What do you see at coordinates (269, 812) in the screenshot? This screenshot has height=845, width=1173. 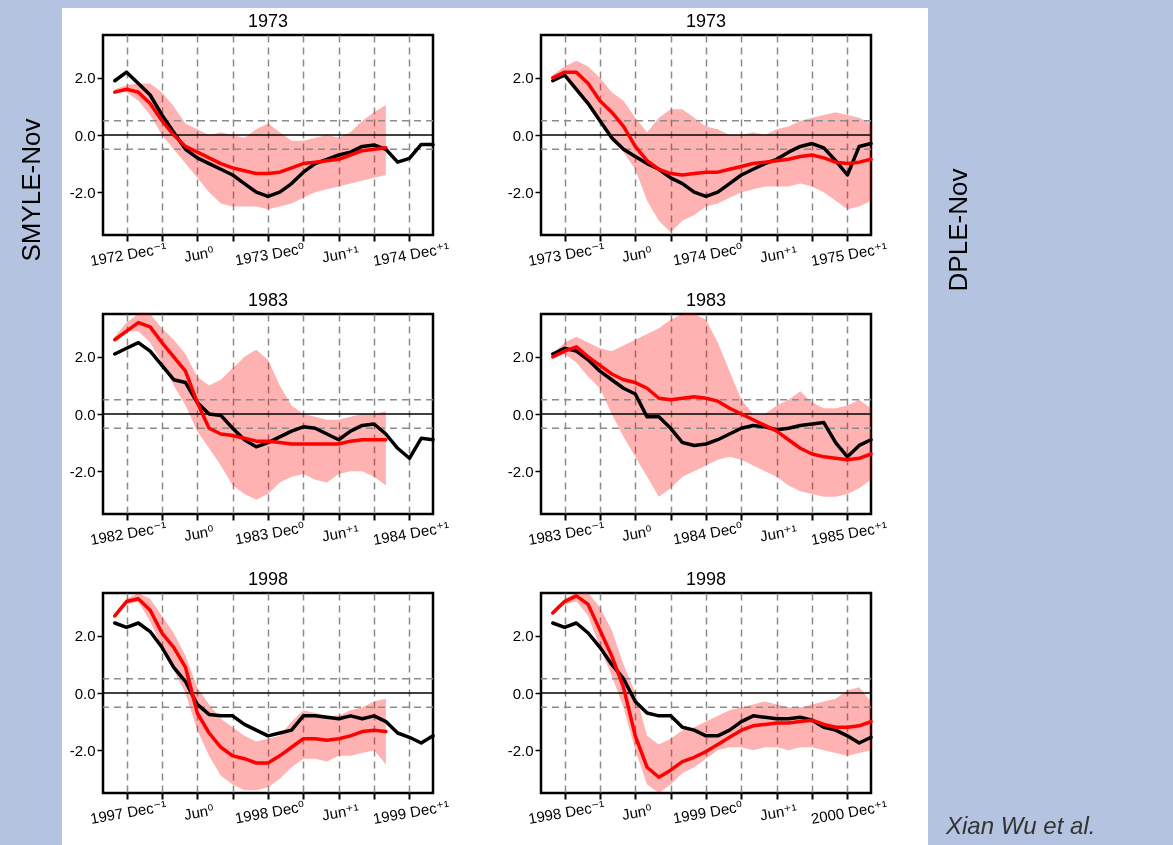 I see `x-tick-label: 1998 Dec⁰` at bounding box center [269, 812].